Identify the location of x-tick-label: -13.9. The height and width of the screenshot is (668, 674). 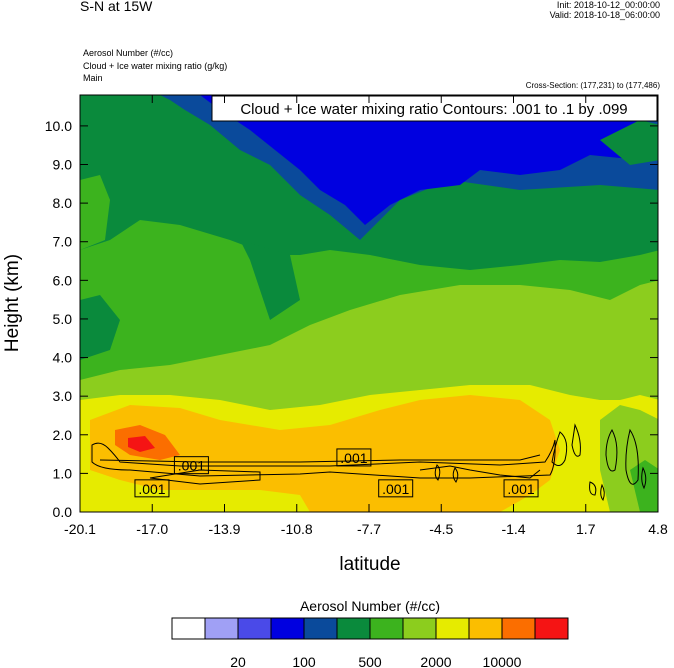
(225, 529).